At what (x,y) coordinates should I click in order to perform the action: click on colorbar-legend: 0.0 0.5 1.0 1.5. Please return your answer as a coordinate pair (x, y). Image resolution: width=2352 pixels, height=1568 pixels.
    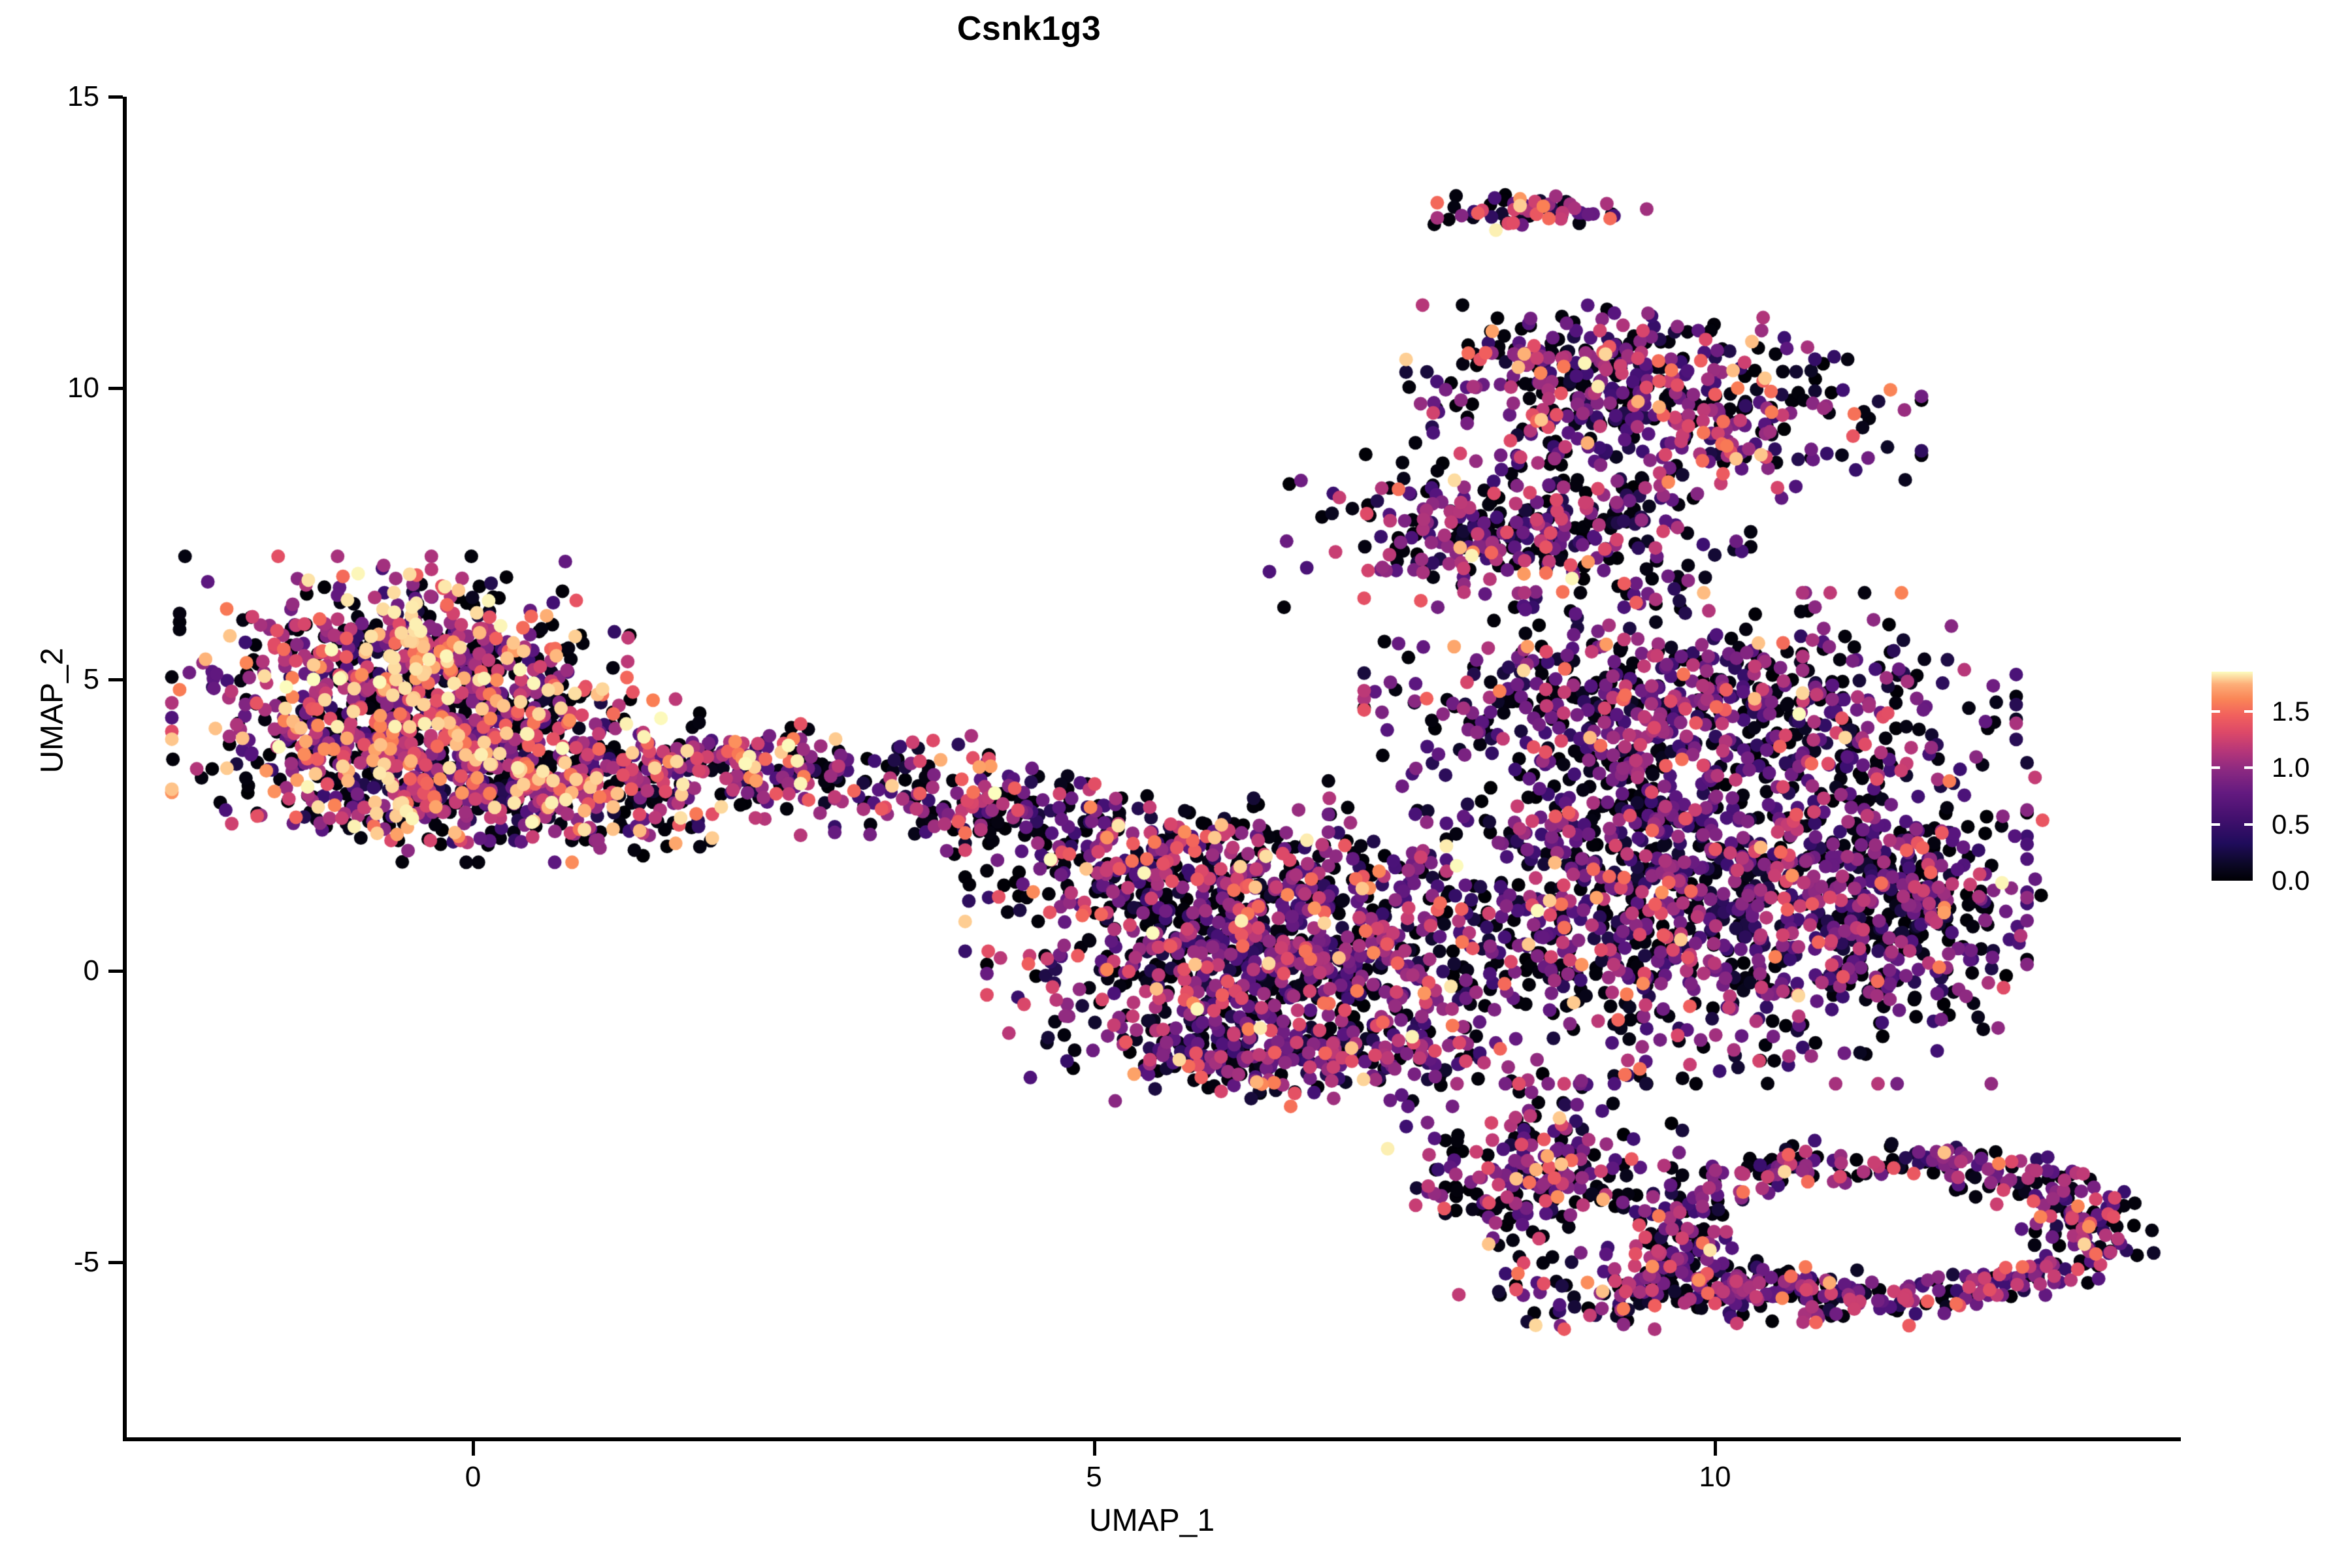
    Looking at the image, I should click on (2282, 784).